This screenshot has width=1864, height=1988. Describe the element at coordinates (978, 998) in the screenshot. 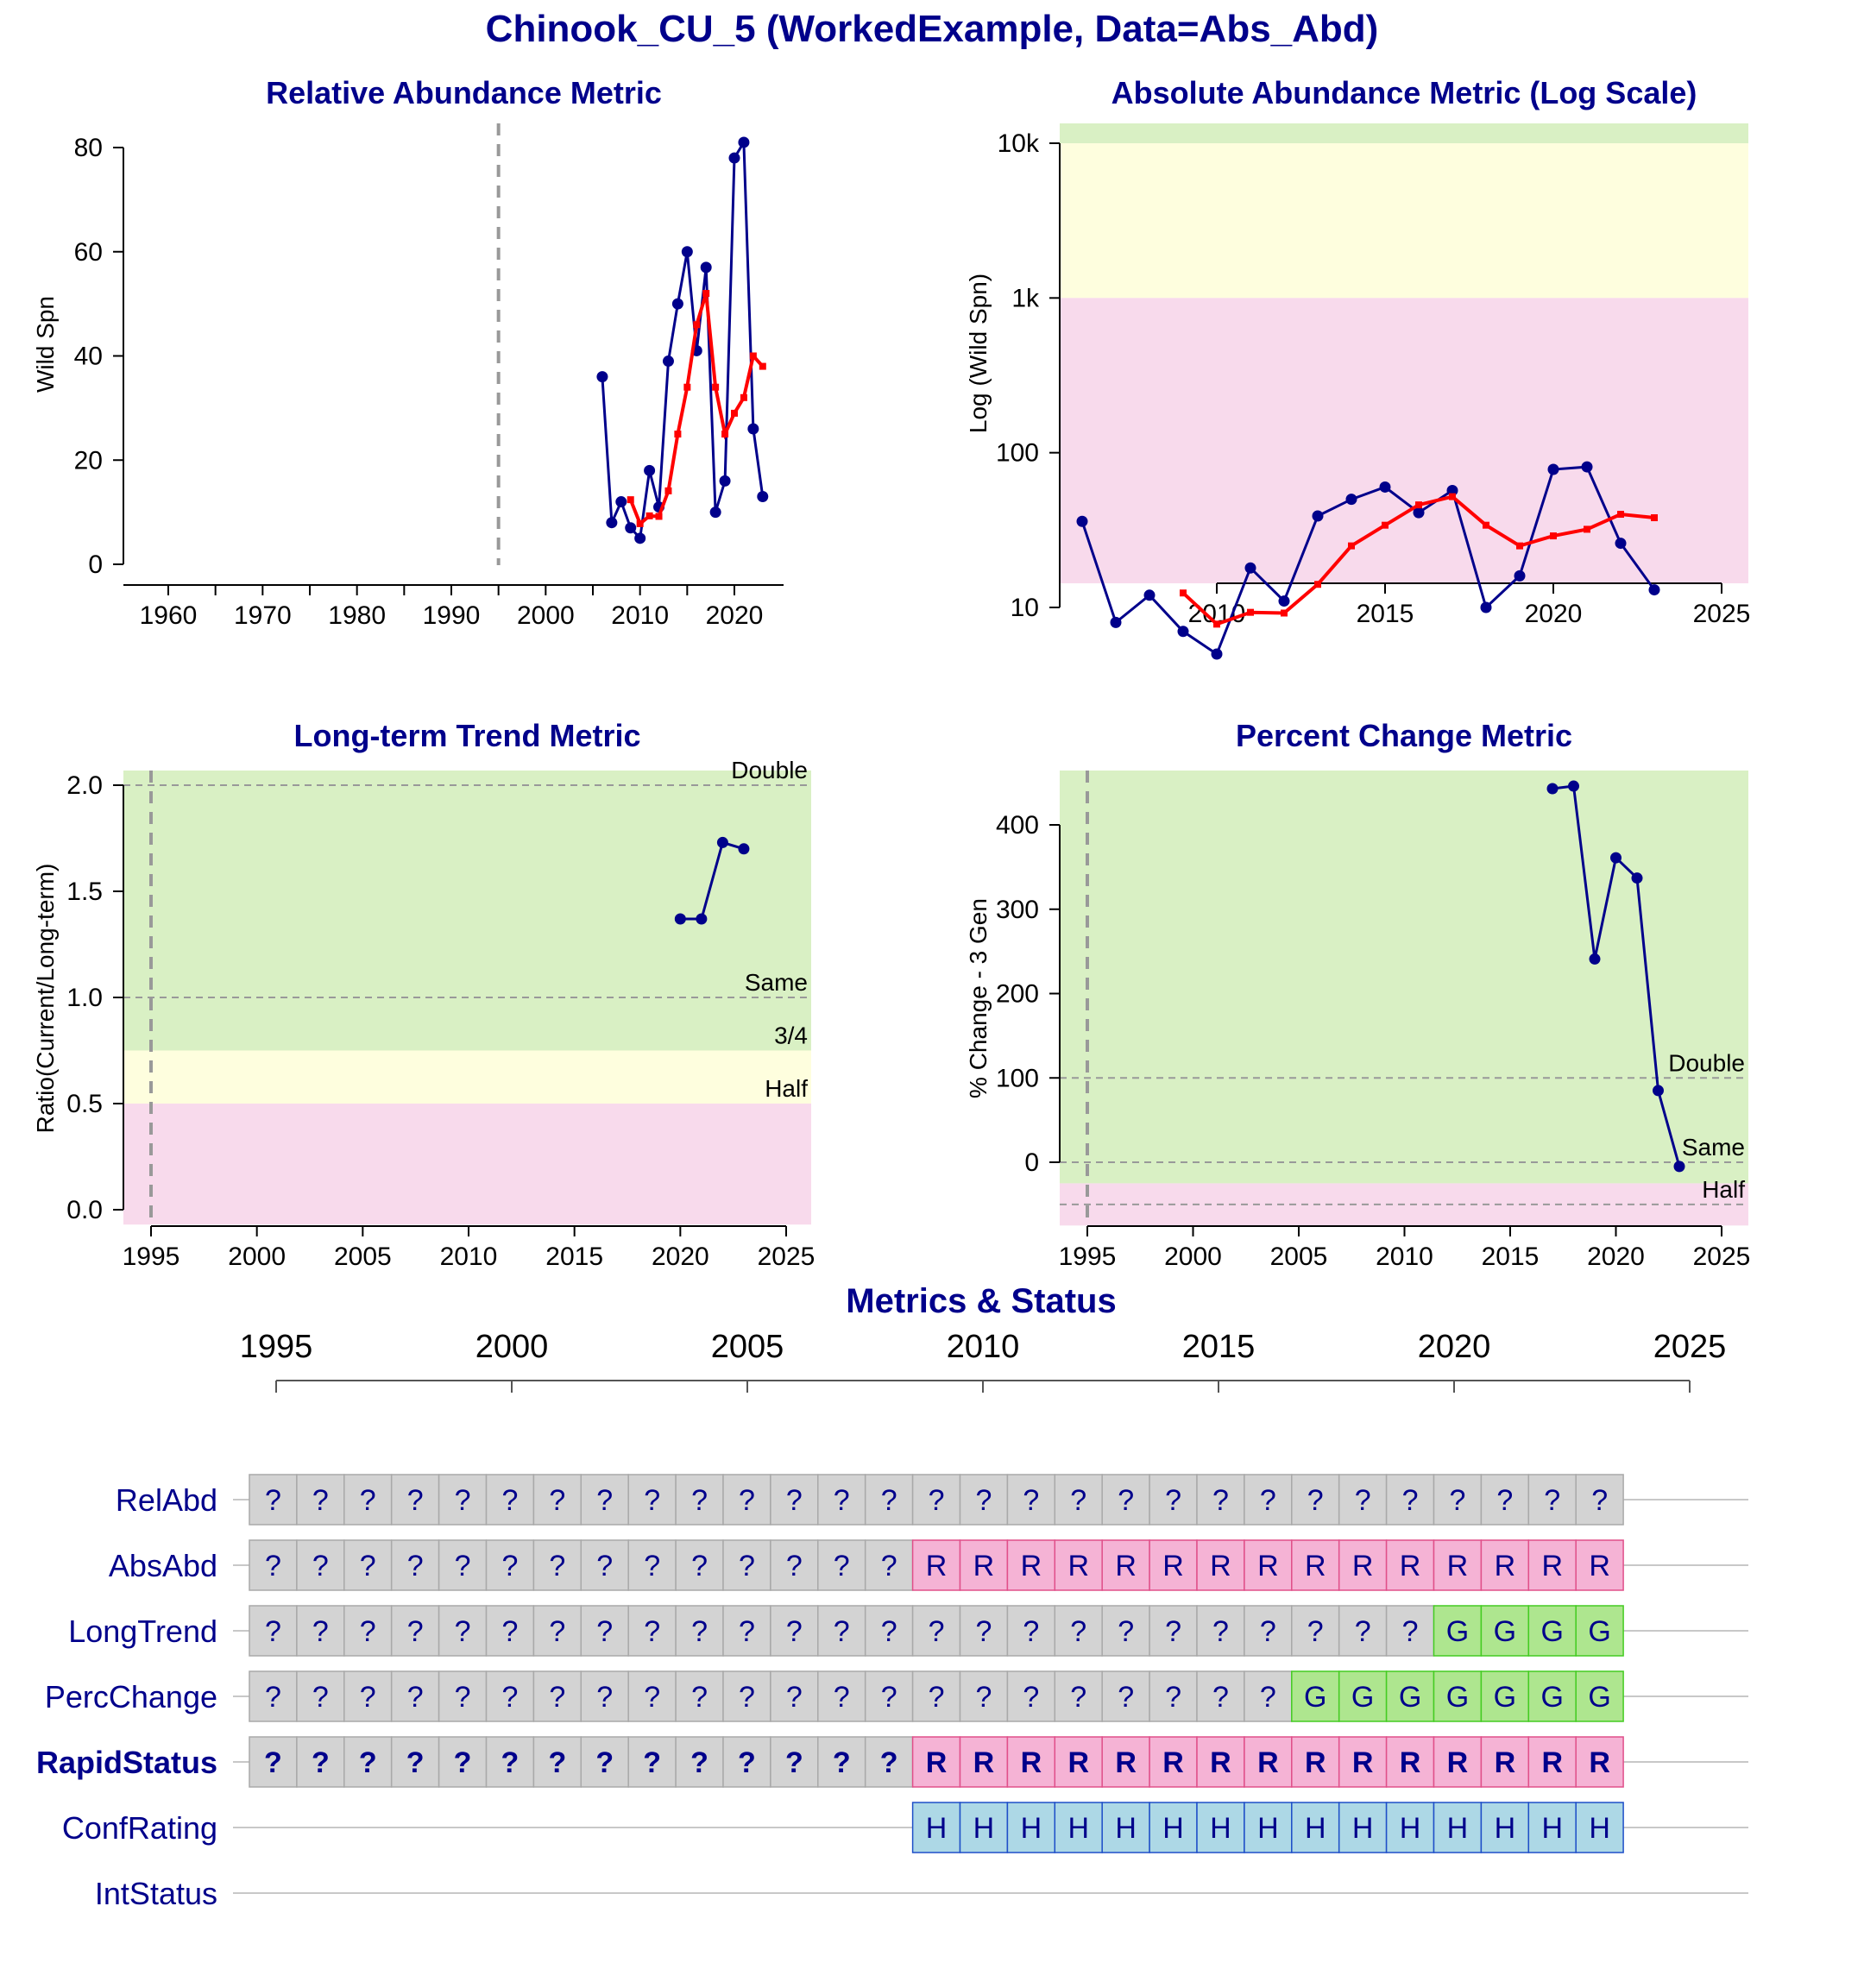

I see `y-axis-label: % Change - 3 Gen` at that location.